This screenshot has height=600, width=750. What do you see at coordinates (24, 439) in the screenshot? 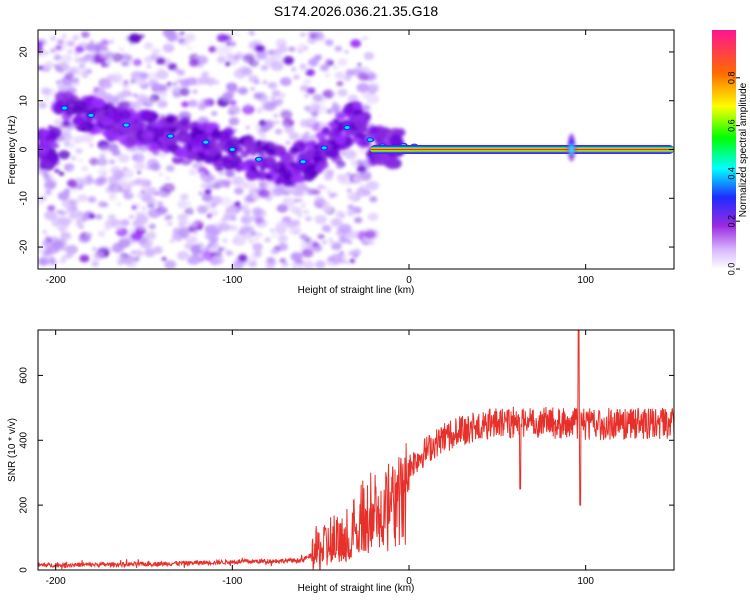
I see `y-tick-label-1-2: 400` at bounding box center [24, 439].